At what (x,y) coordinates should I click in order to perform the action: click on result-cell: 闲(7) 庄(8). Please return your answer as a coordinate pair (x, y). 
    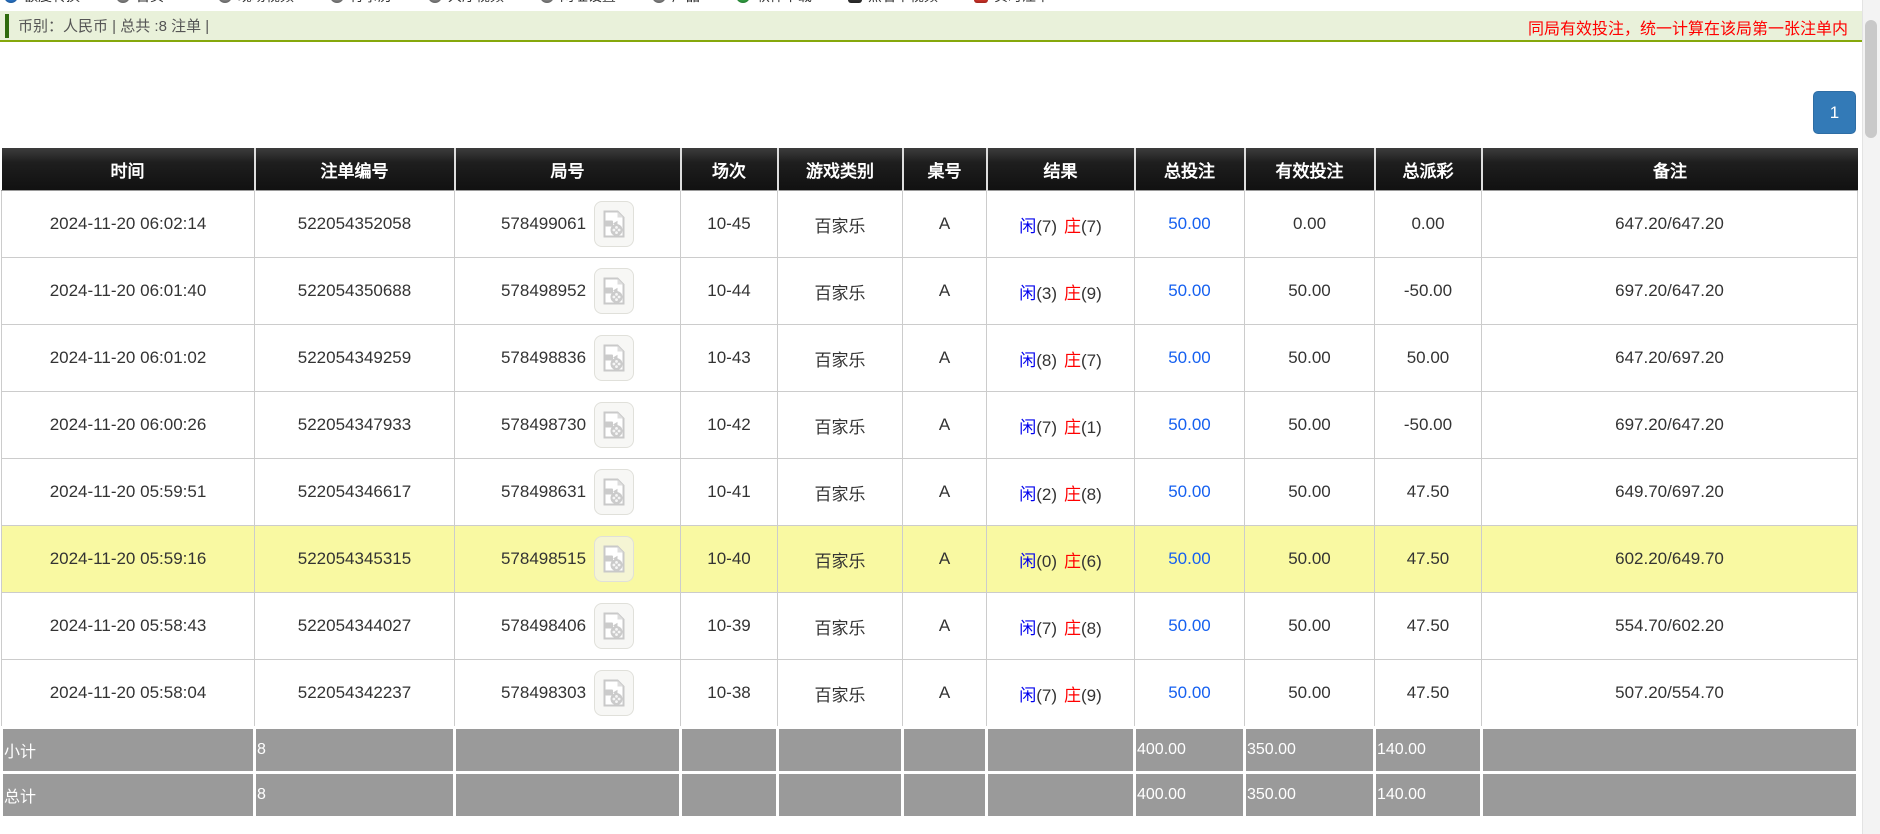
    Looking at the image, I should click on (1060, 626).